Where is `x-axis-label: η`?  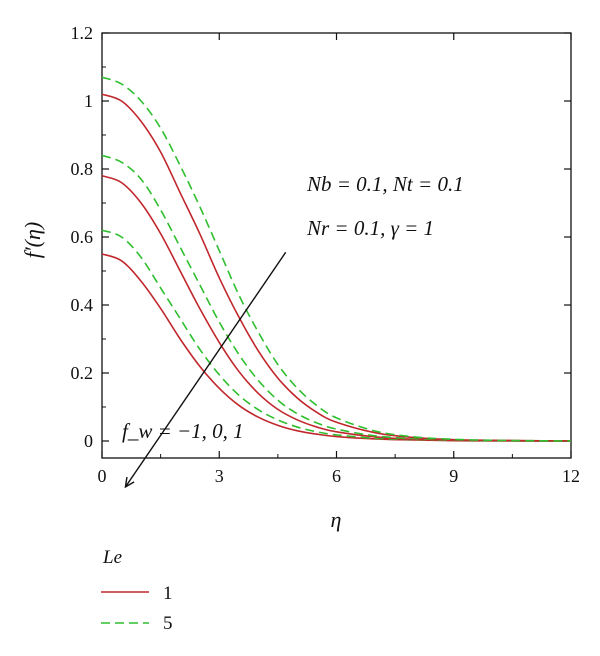
x-axis-label: η is located at coordinates (336, 519).